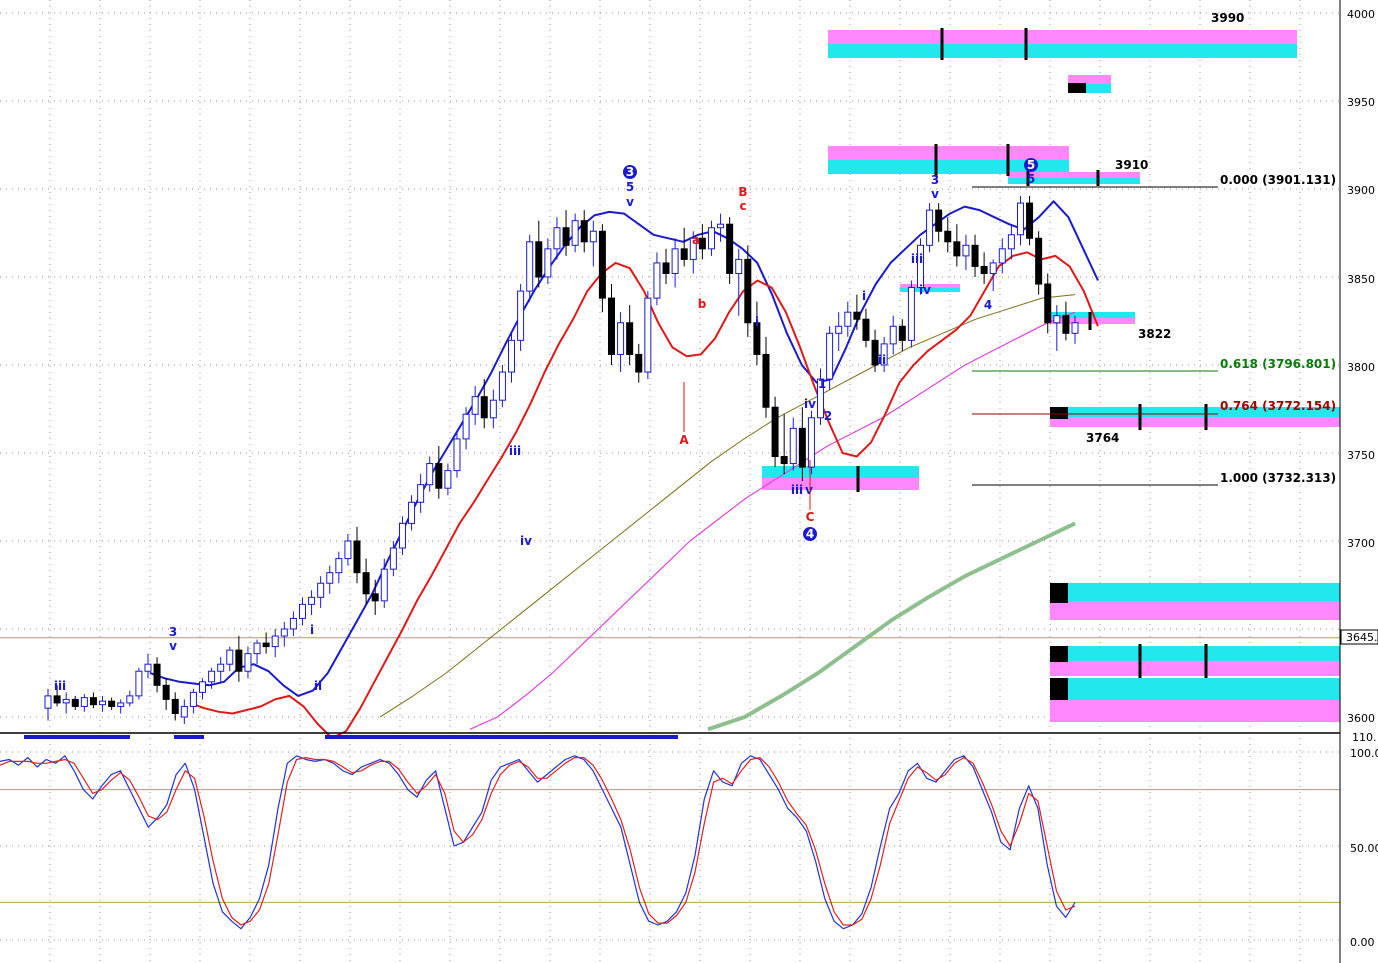 This screenshot has width=1378, height=963. What do you see at coordinates (1364, 848) in the screenshot?
I see `stoch-tick-50: 50.00` at bounding box center [1364, 848].